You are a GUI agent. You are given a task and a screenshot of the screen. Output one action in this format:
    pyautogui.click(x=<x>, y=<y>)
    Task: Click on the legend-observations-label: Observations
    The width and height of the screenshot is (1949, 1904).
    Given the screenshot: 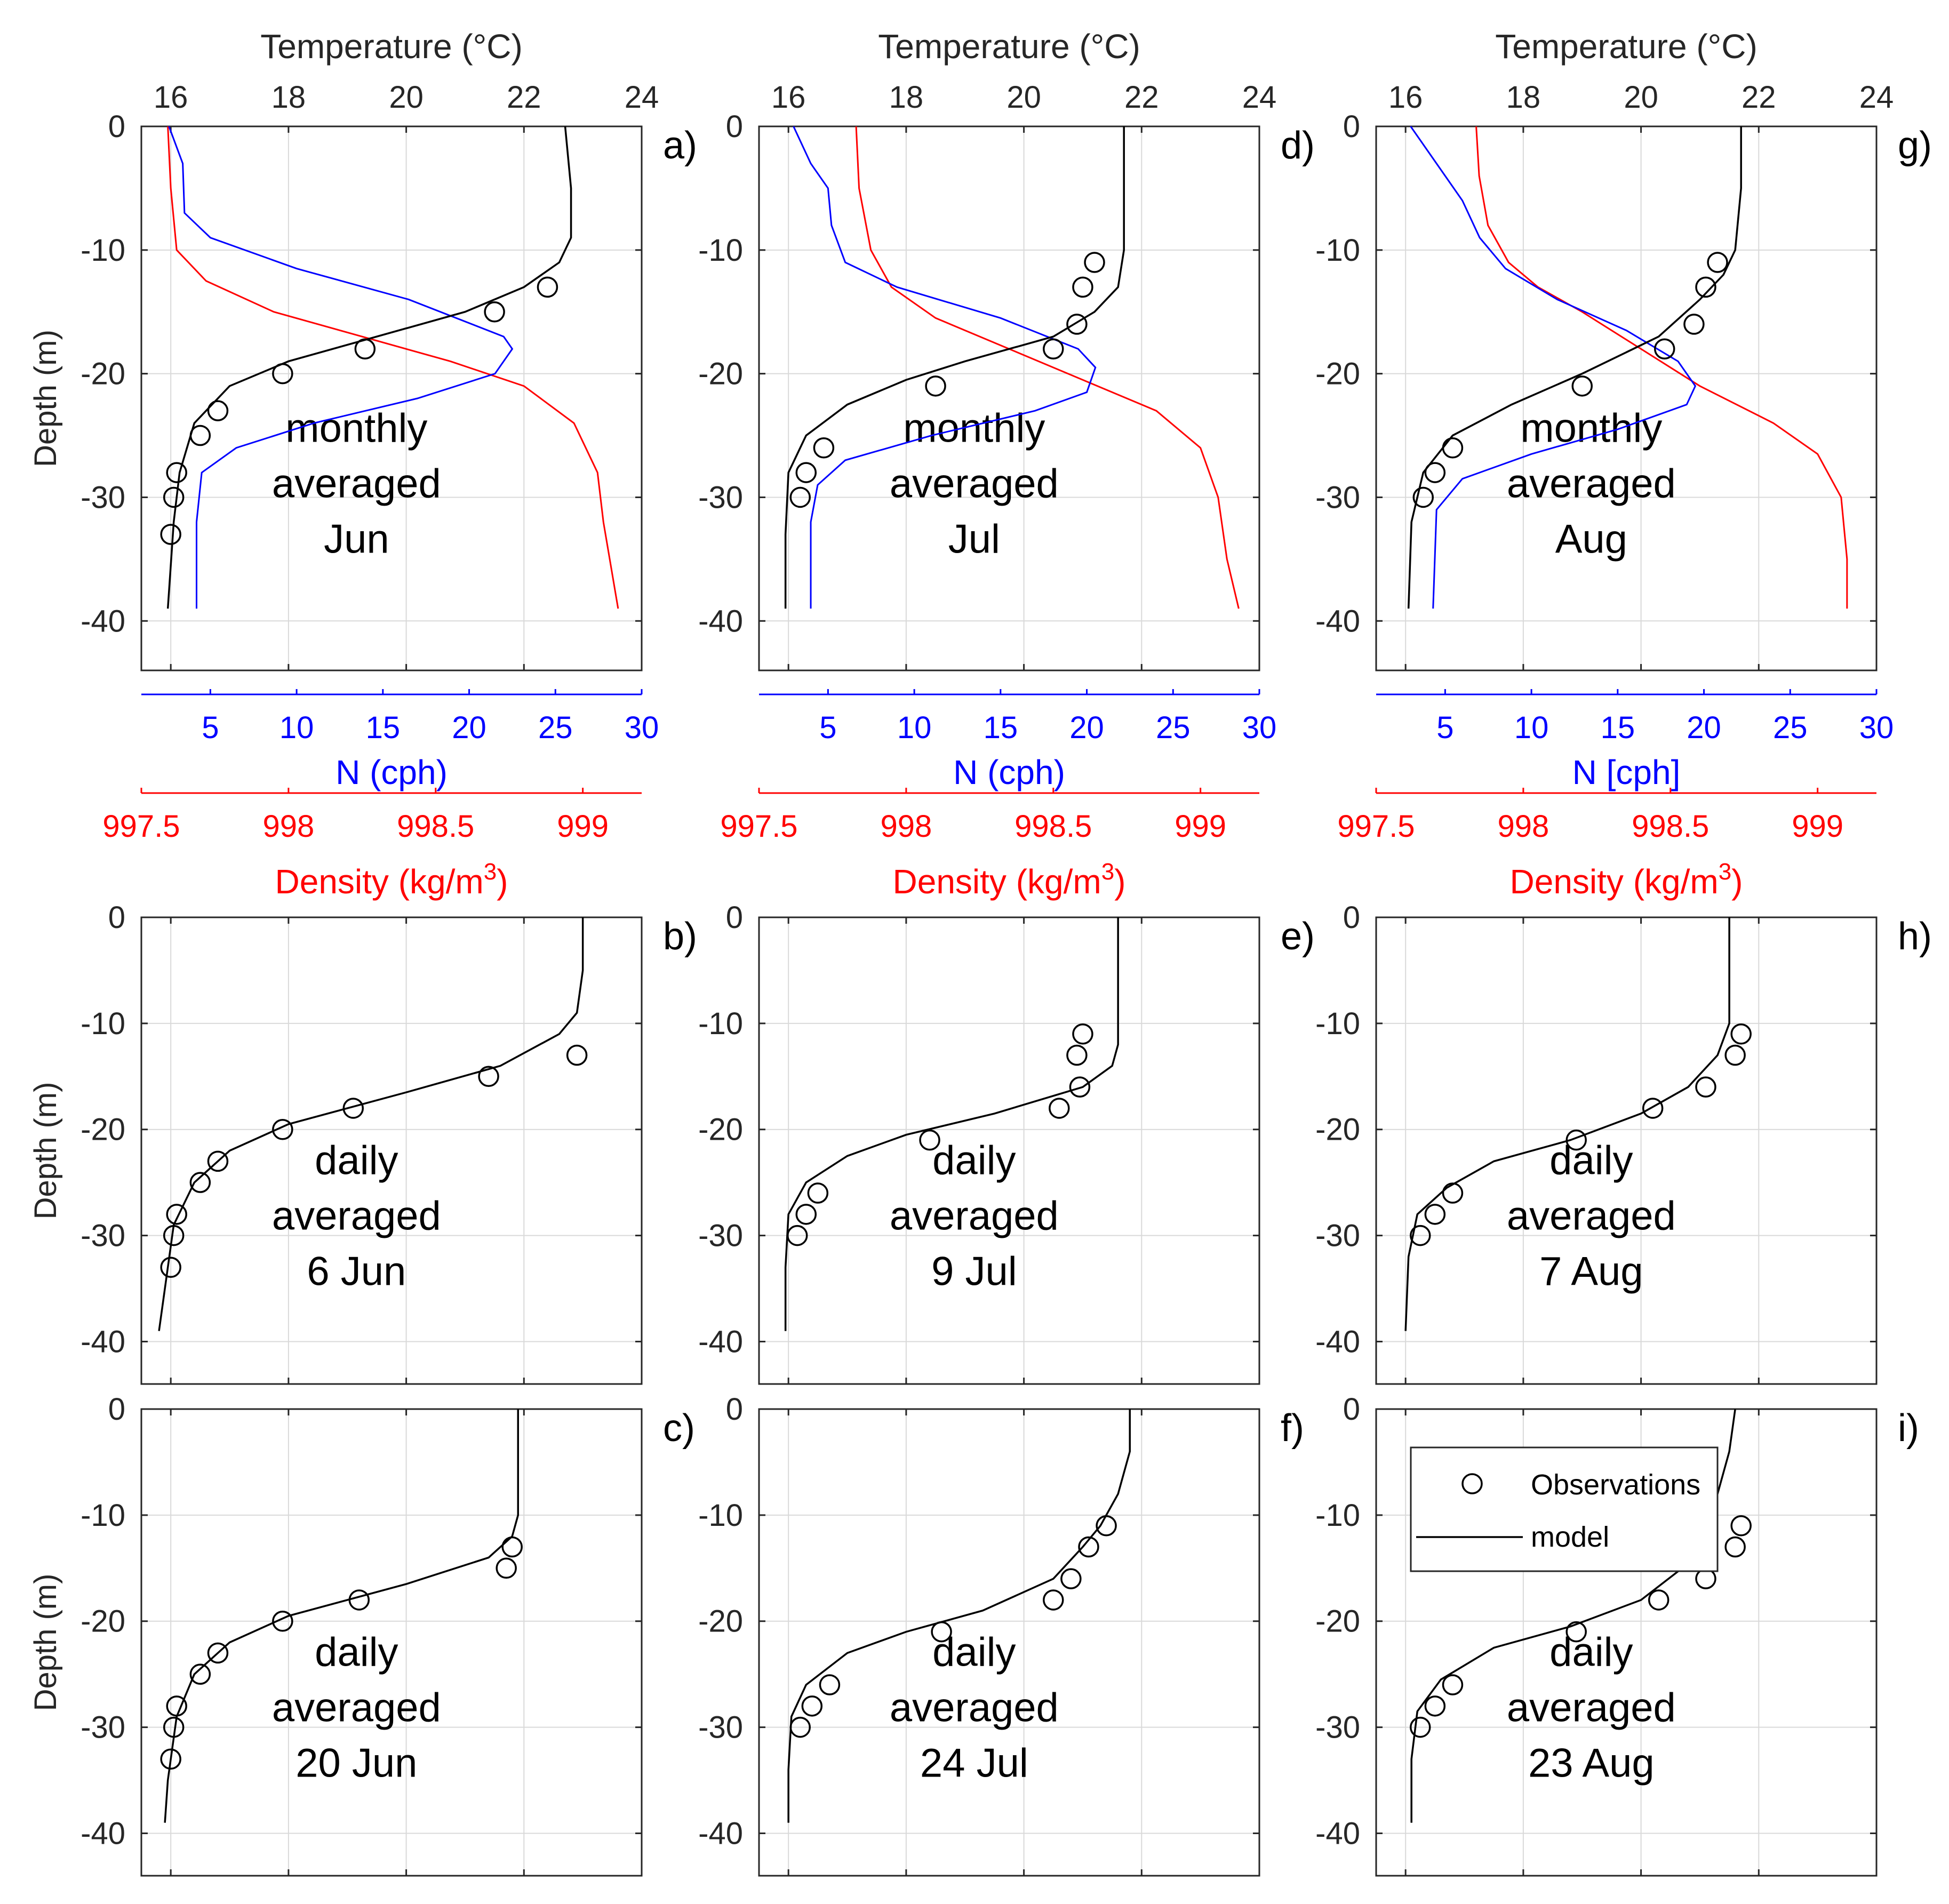 What is the action you would take?
    pyautogui.click(x=1615, y=1485)
    